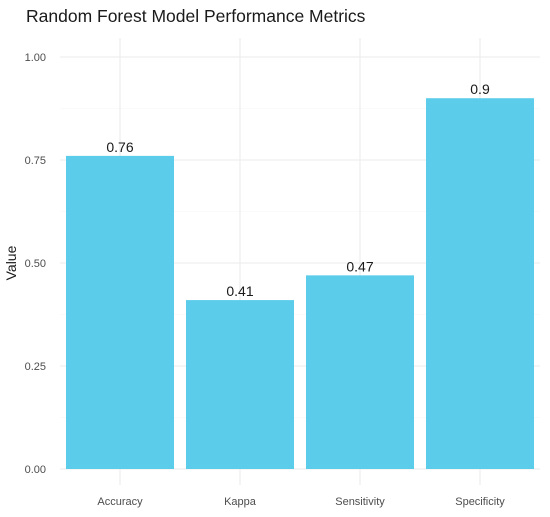 This screenshot has height=517, width=550. I want to click on bar-specificity, so click(480, 283).